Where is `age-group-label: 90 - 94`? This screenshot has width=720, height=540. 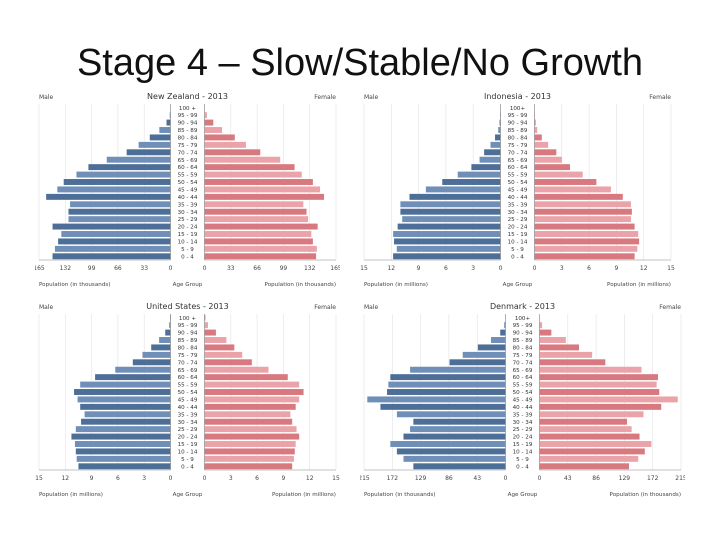
age-group-label: 90 - 94 is located at coordinates (523, 334).